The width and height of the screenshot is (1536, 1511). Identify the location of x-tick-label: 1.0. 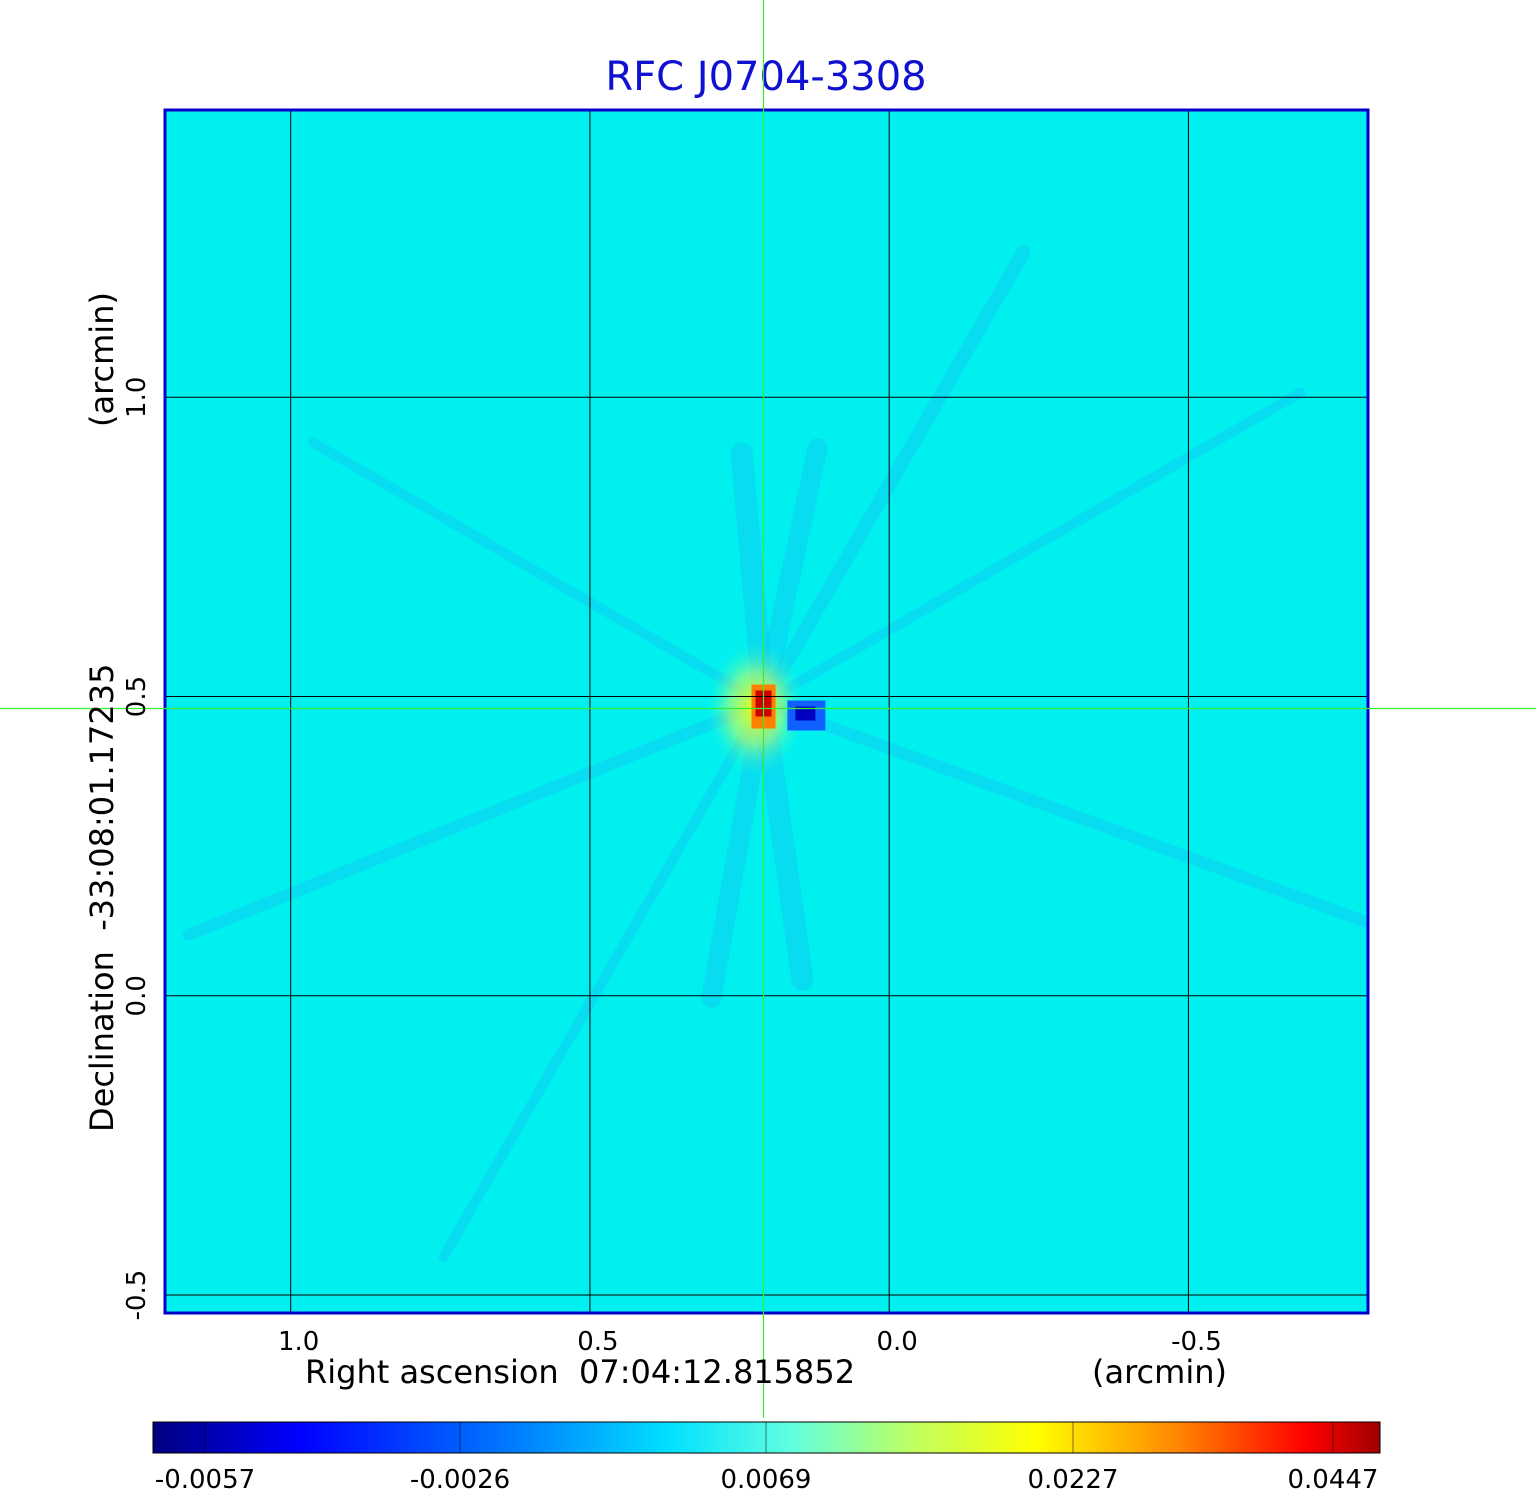
(298, 1342).